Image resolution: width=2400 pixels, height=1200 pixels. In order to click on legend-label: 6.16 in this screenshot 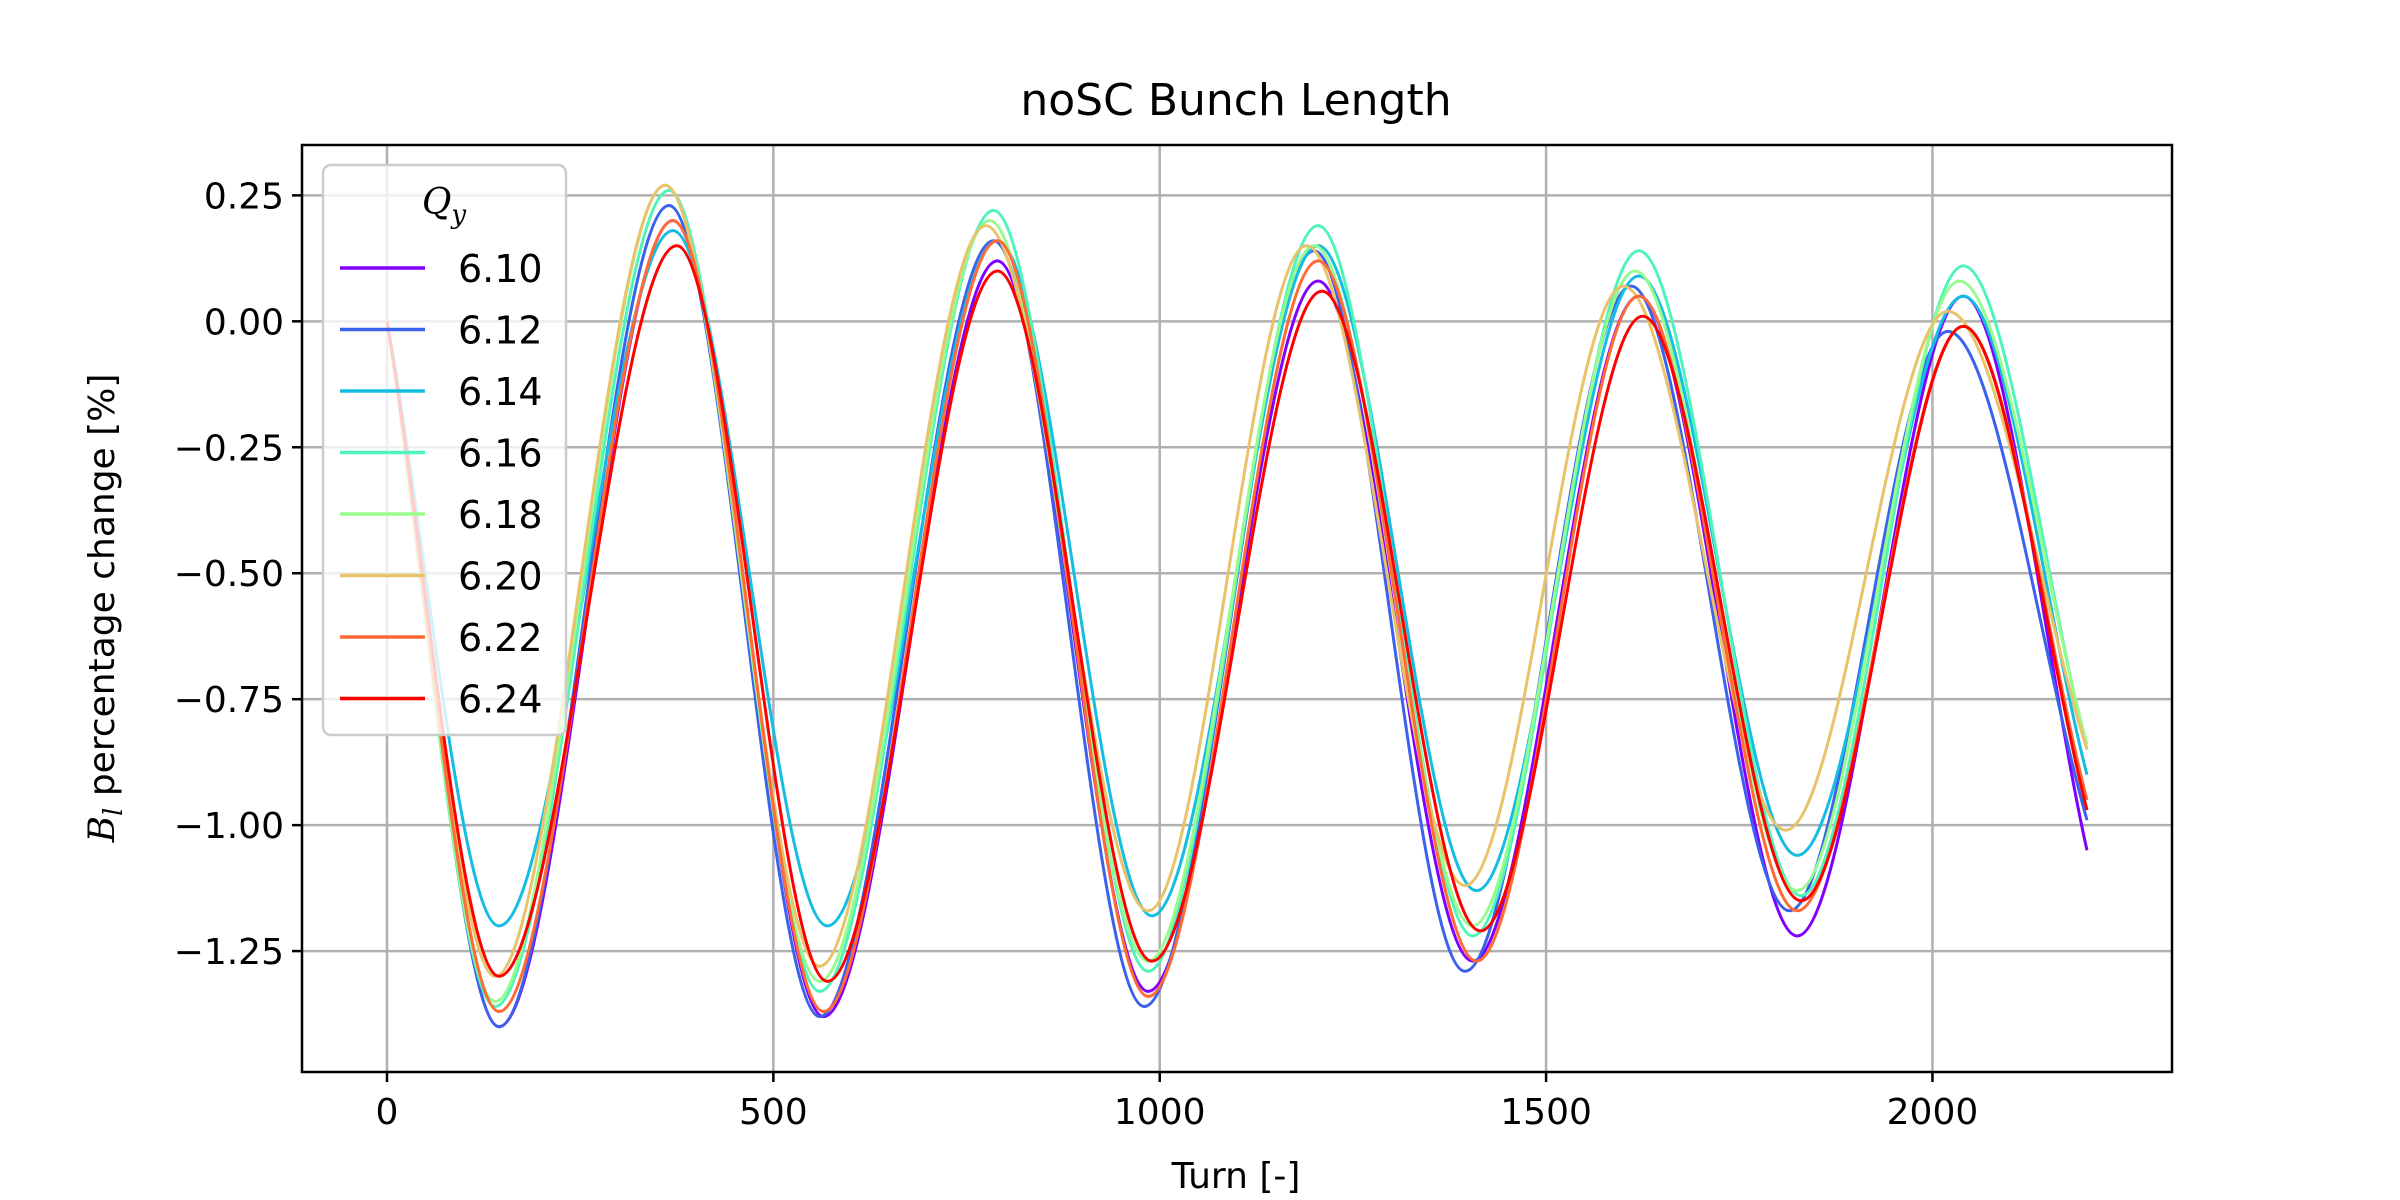, I will do `click(500, 454)`.